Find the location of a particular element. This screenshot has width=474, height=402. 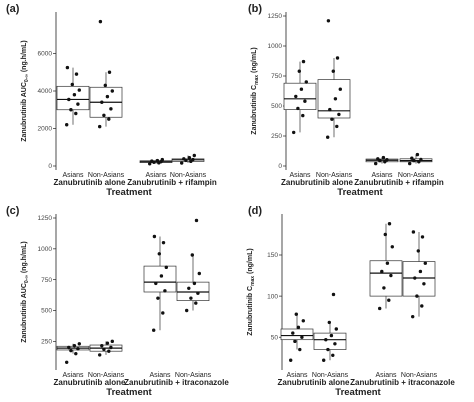

treatment-label: Zanubrutinib + rifampin is located at coordinates (399, 182).